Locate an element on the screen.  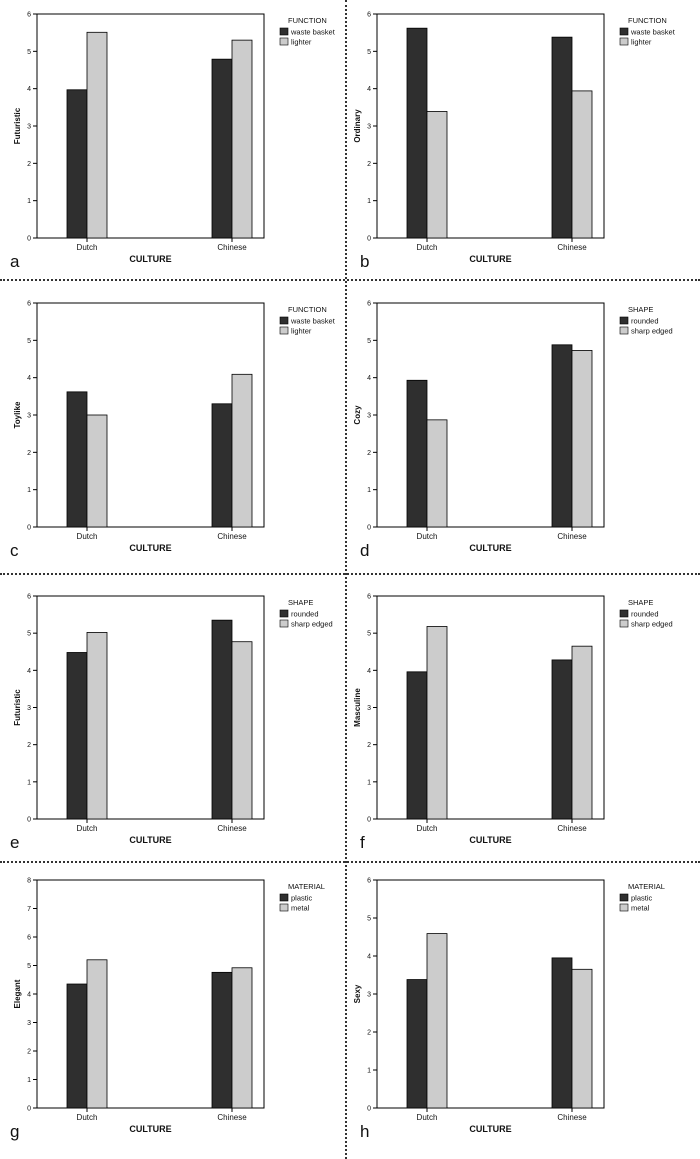
legend-entry: metal is located at coordinates (640, 908).